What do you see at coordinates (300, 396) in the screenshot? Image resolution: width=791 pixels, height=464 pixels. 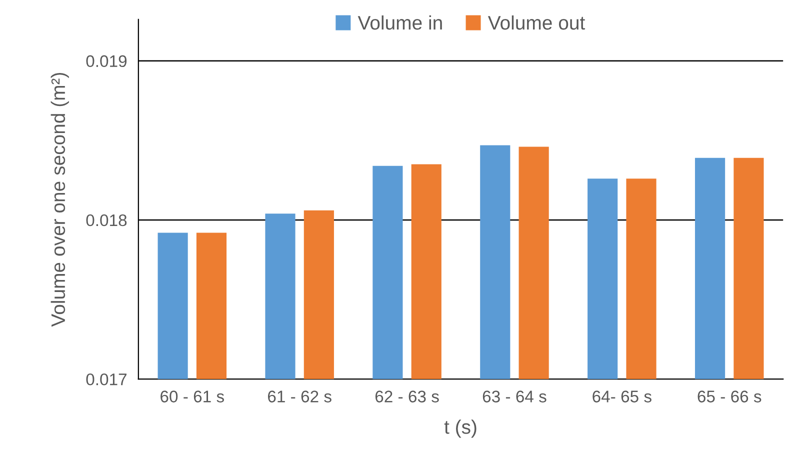 I see `x-tick-label: 61 - 62 s` at bounding box center [300, 396].